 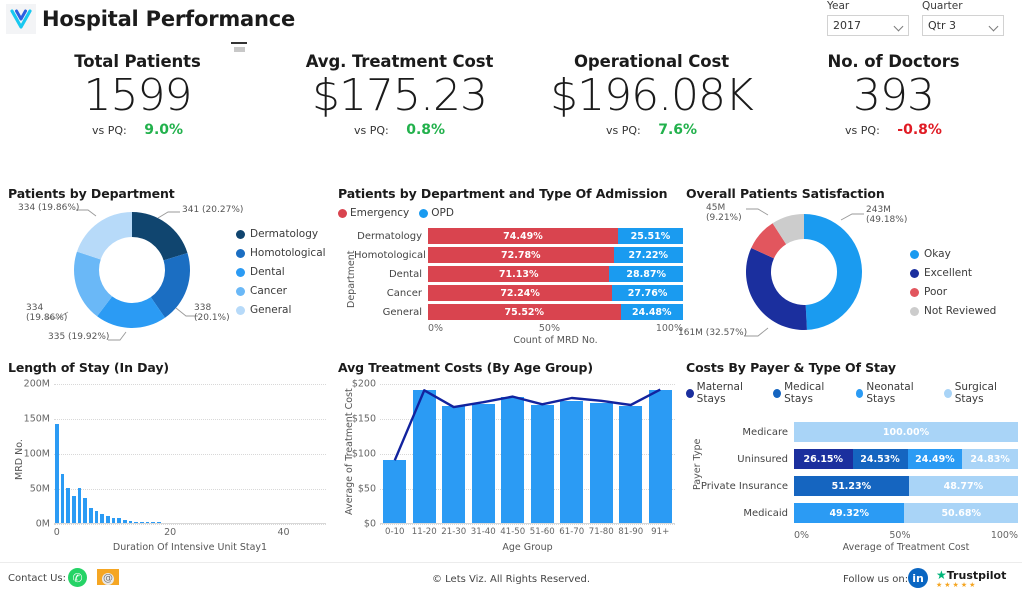 What do you see at coordinates (990, 459) in the screenshot?
I see `bar-segment: 24.83%` at bounding box center [990, 459].